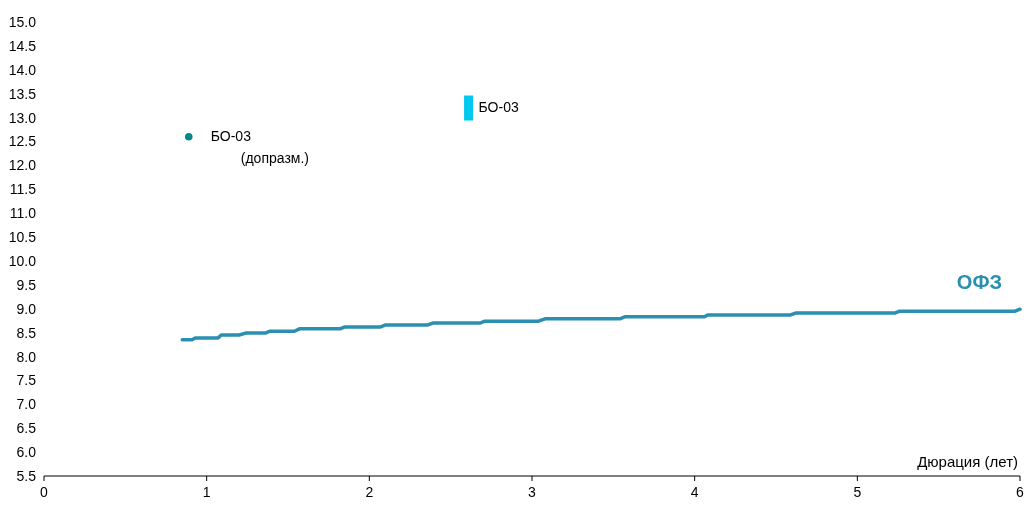 The image size is (1026, 505). What do you see at coordinates (22, 141) in the screenshot?
I see `y-tick-label: 12.5` at bounding box center [22, 141].